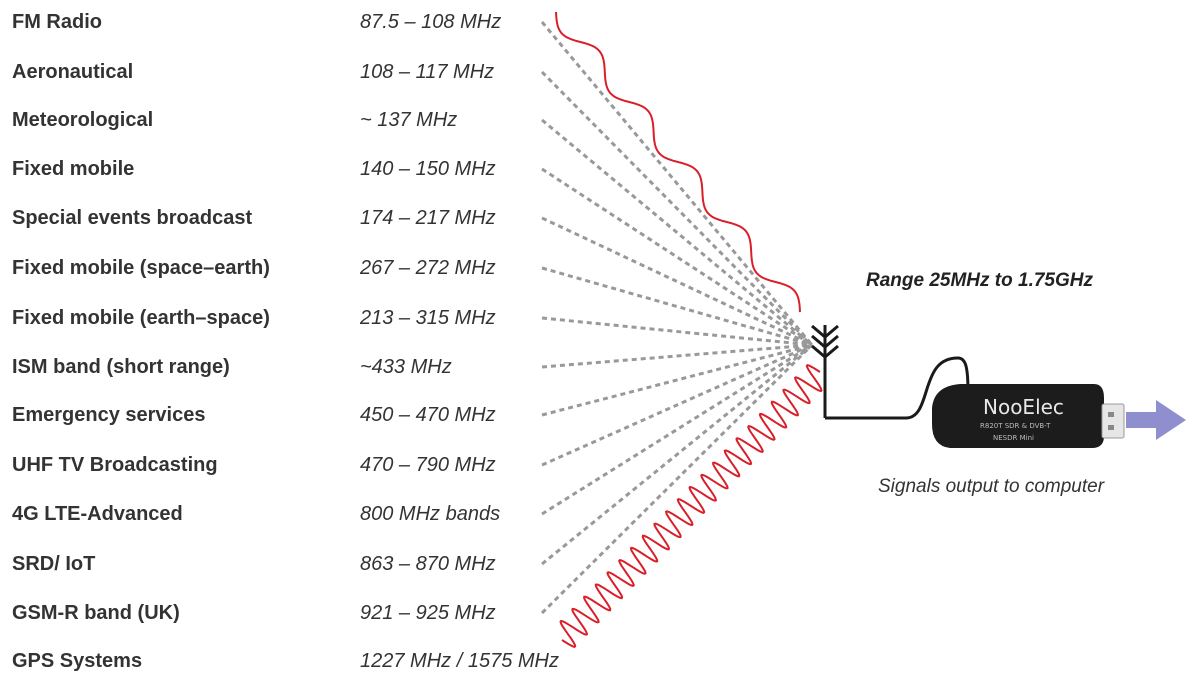 The width and height of the screenshot is (1191, 676). I want to click on band-row: GSM-R band (UK) 921 – 925 MHz, so click(310, 613).